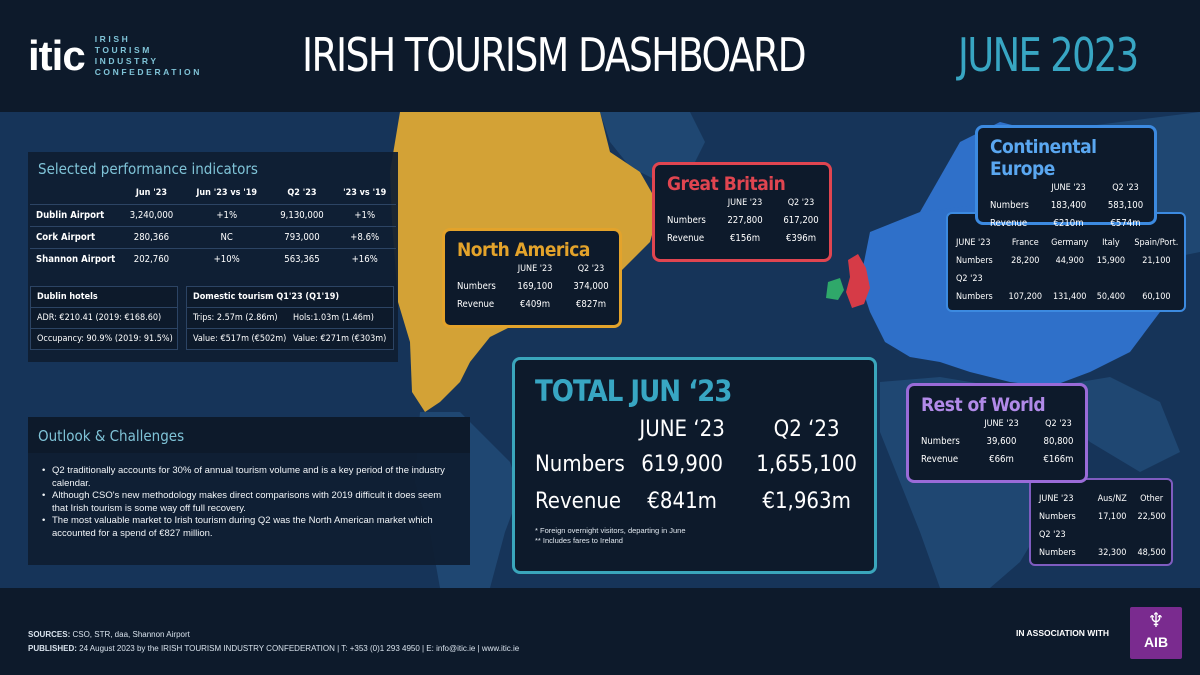 The height and width of the screenshot is (675, 1200). What do you see at coordinates (1112, 499) in the screenshot?
I see `column-header: Aus/NZ` at bounding box center [1112, 499].